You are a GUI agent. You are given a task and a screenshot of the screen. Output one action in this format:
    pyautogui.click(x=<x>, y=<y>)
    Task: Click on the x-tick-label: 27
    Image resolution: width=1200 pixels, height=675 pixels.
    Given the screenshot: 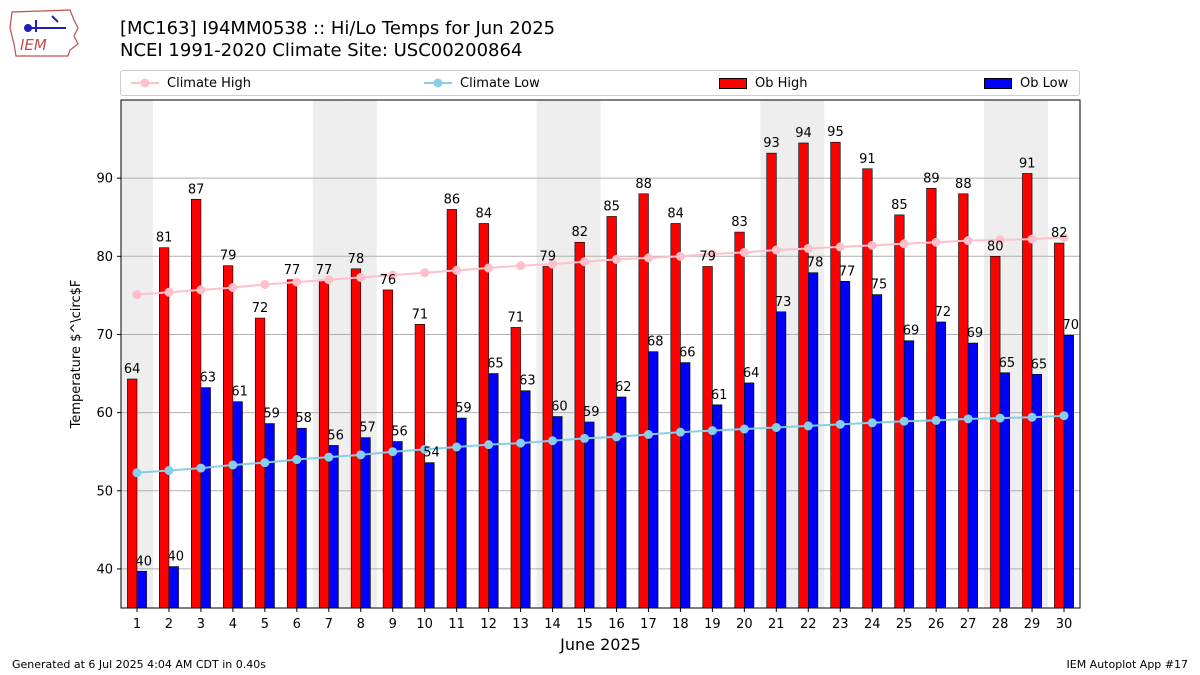 What is the action you would take?
    pyautogui.click(x=968, y=624)
    